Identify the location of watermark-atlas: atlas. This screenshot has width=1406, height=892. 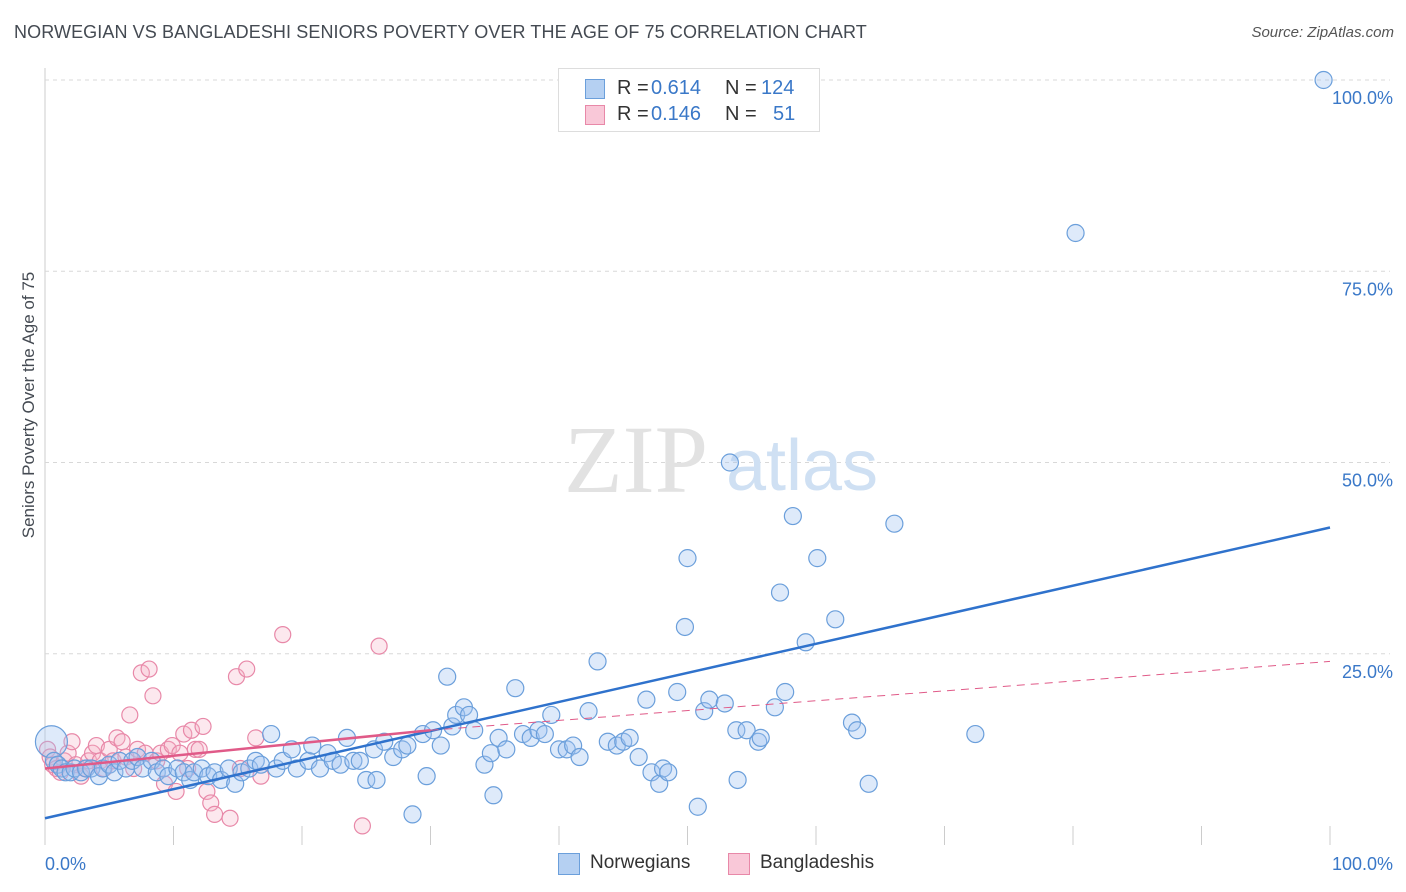
(802, 466).